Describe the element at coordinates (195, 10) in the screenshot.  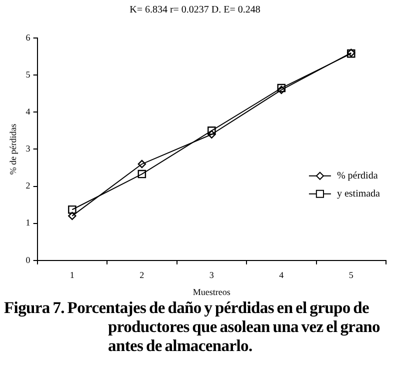
I see `chart-title: K= 6.834 r= 0.0237 D. E= 0.248` at that location.